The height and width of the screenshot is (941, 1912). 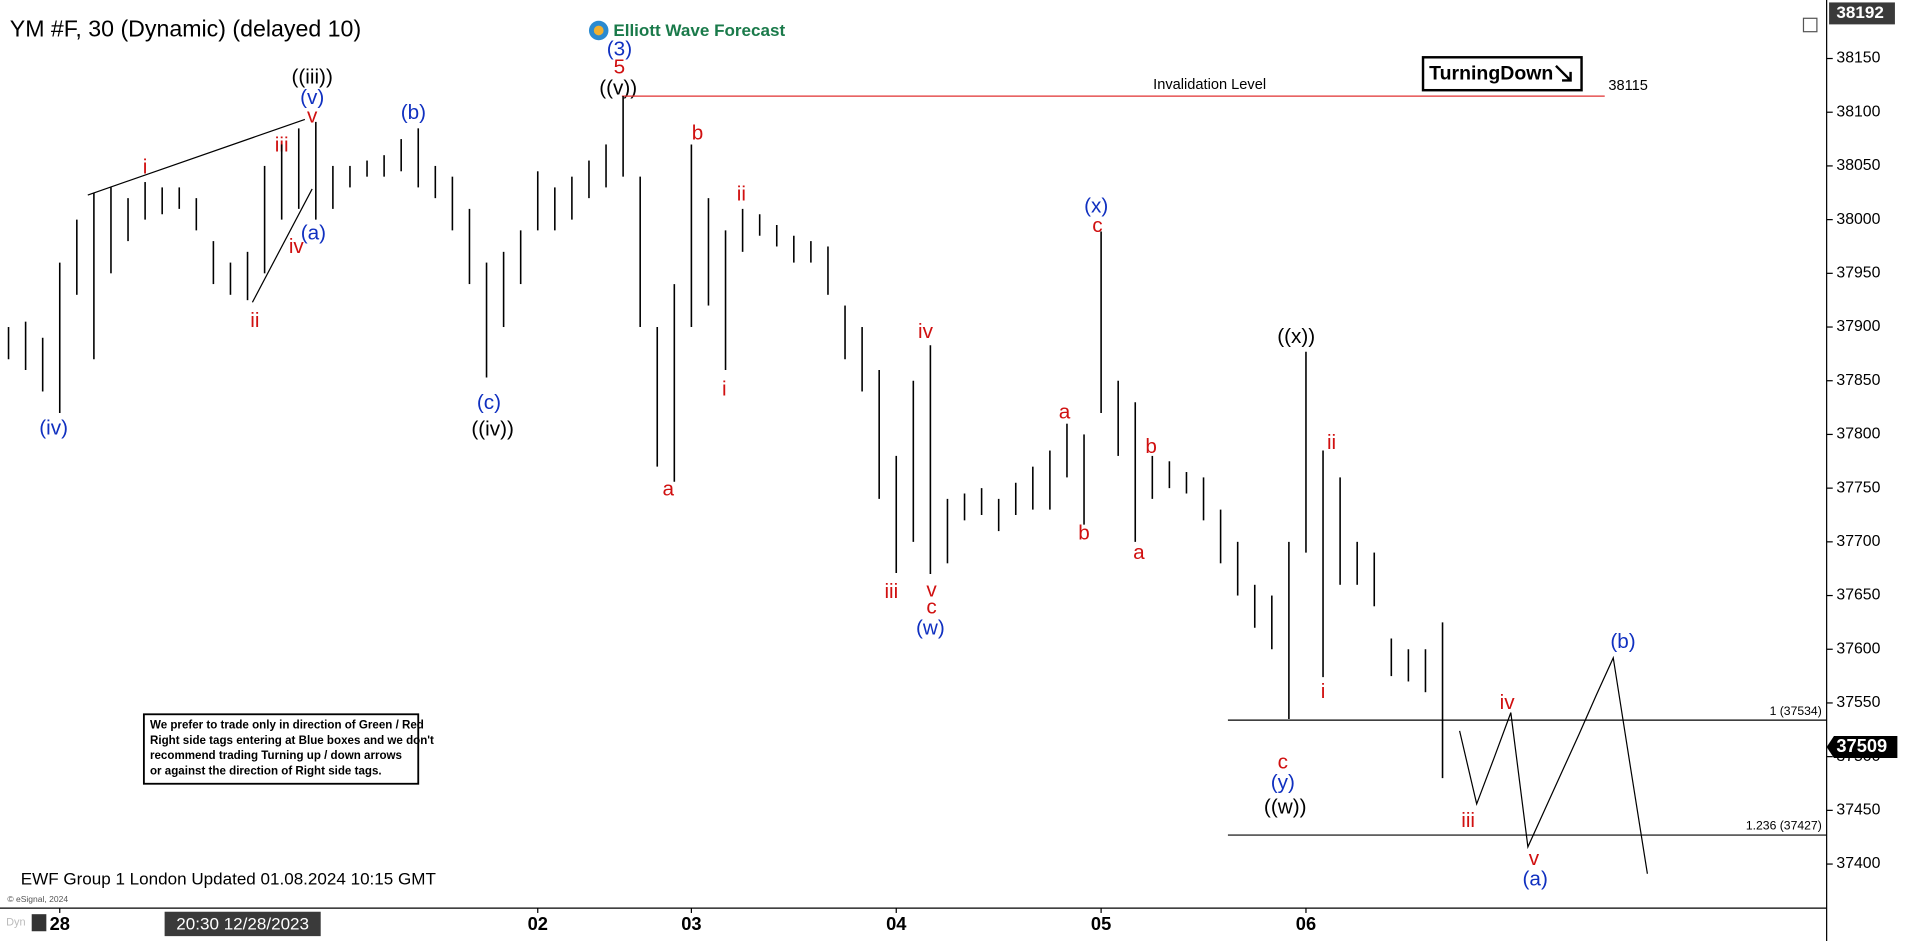 What do you see at coordinates (1628, 86) in the screenshot?
I see `level-value: 38115` at bounding box center [1628, 86].